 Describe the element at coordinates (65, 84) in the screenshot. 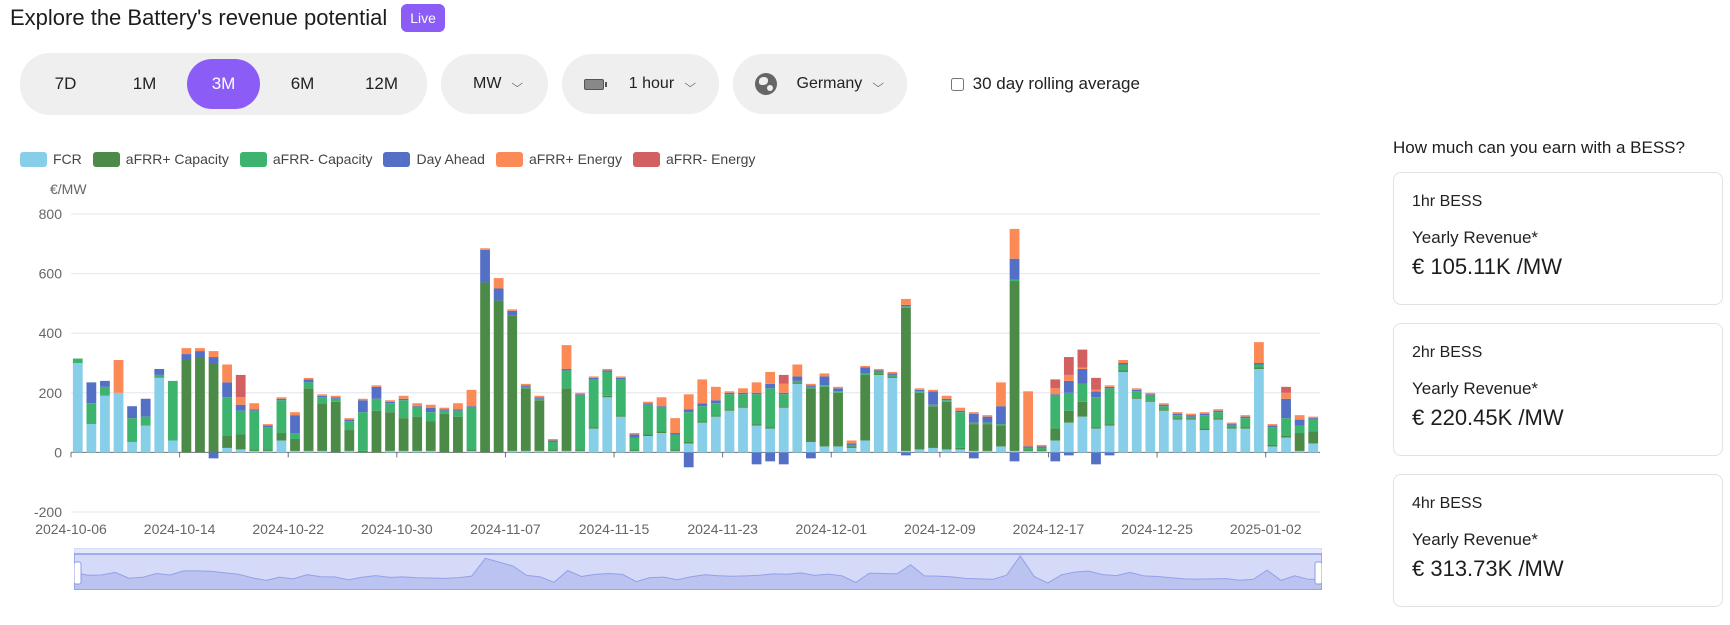

I see `period-7d-button: 7D` at that location.